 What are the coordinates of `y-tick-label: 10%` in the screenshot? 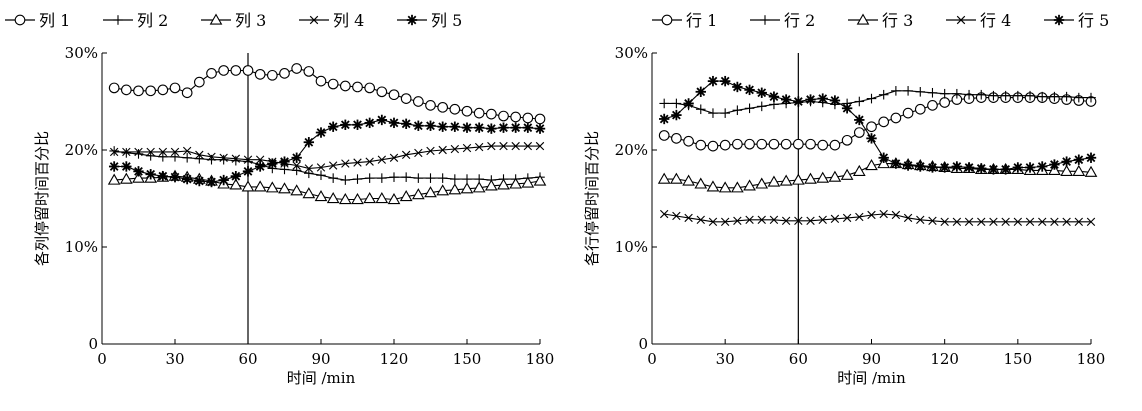 It's located at (81, 247).